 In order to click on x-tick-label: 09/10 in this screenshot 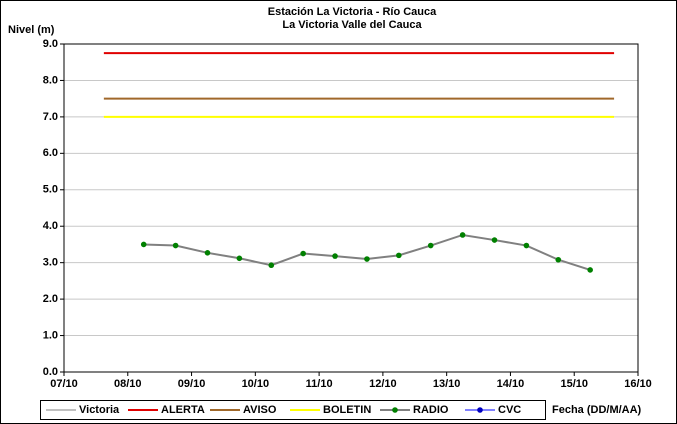, I will do `click(192, 384)`.